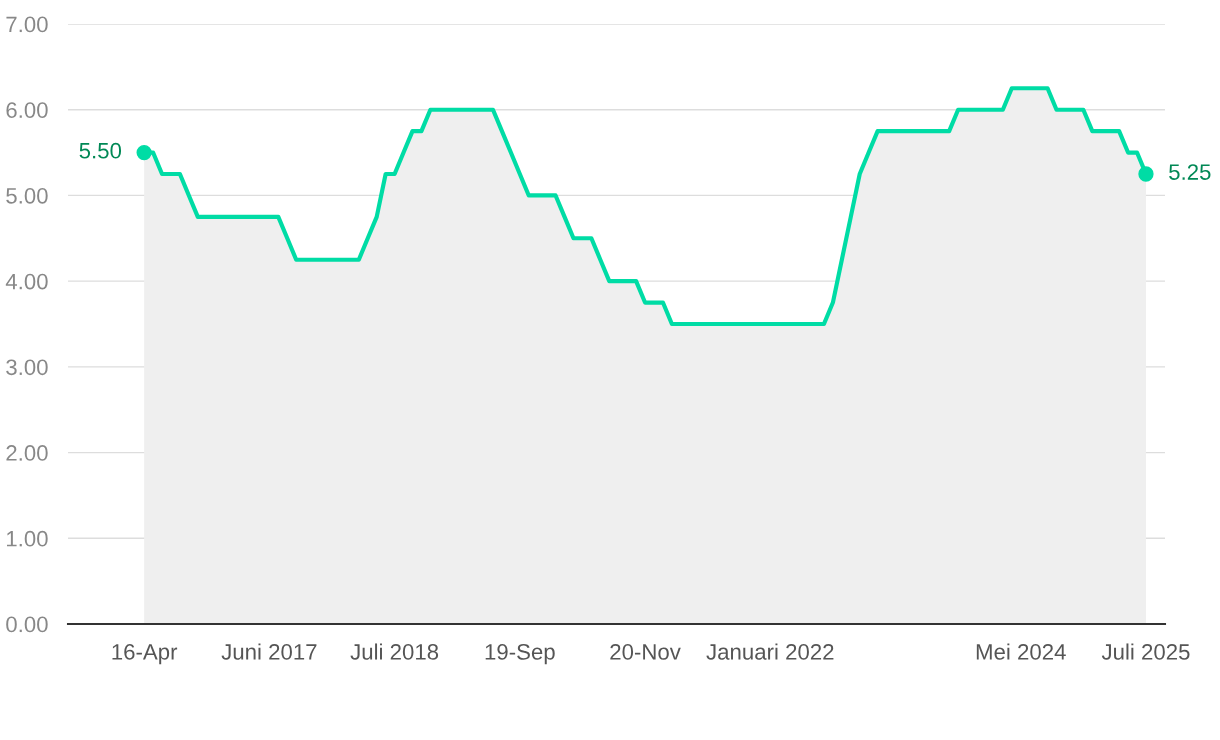 This screenshot has width=1220, height=740. Describe the element at coordinates (27, 110) in the screenshot. I see `y-tick-label: 6.00` at that location.